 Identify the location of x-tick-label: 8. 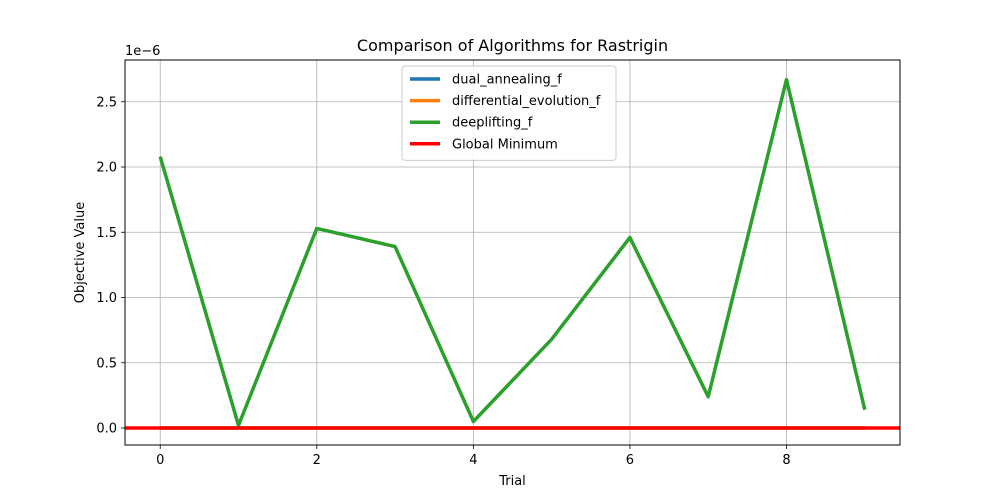
(786, 460).